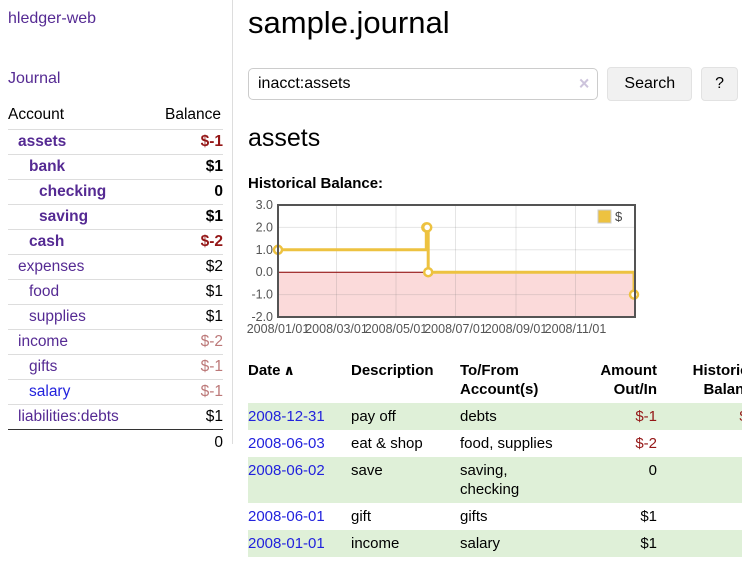 The height and width of the screenshot is (582, 742). I want to click on register-balance-cell: $1, so click(702, 543).